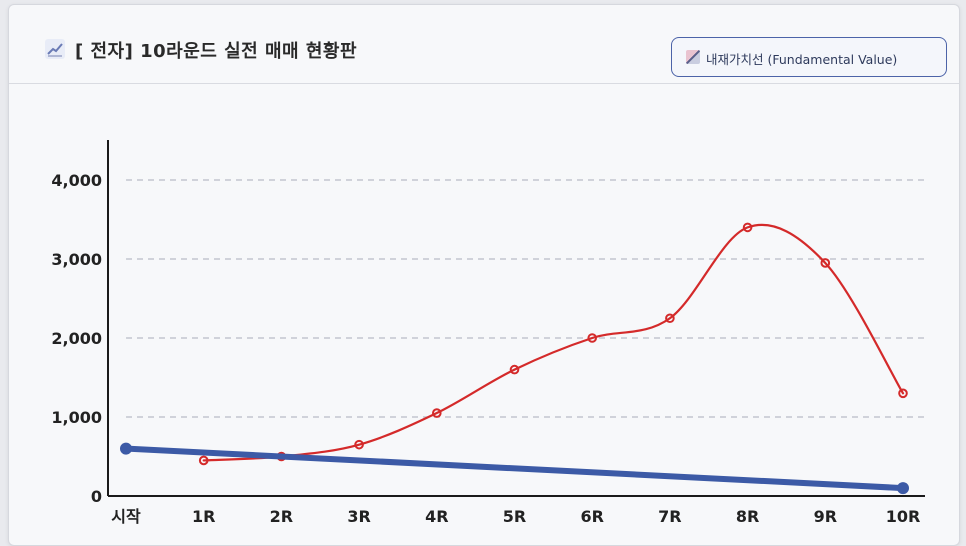  Describe the element at coordinates (55, 49) in the screenshot. I see `chart-icon` at that location.